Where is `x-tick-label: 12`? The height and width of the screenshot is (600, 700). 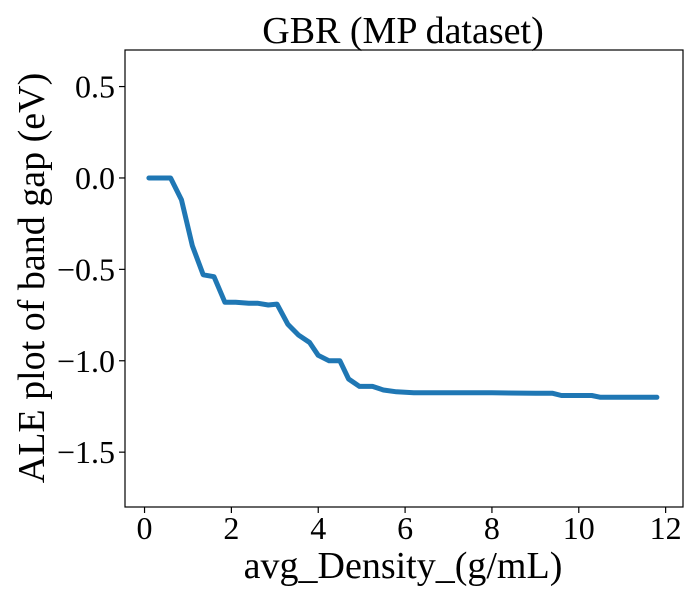
x-tick-label: 12 is located at coordinates (666, 528).